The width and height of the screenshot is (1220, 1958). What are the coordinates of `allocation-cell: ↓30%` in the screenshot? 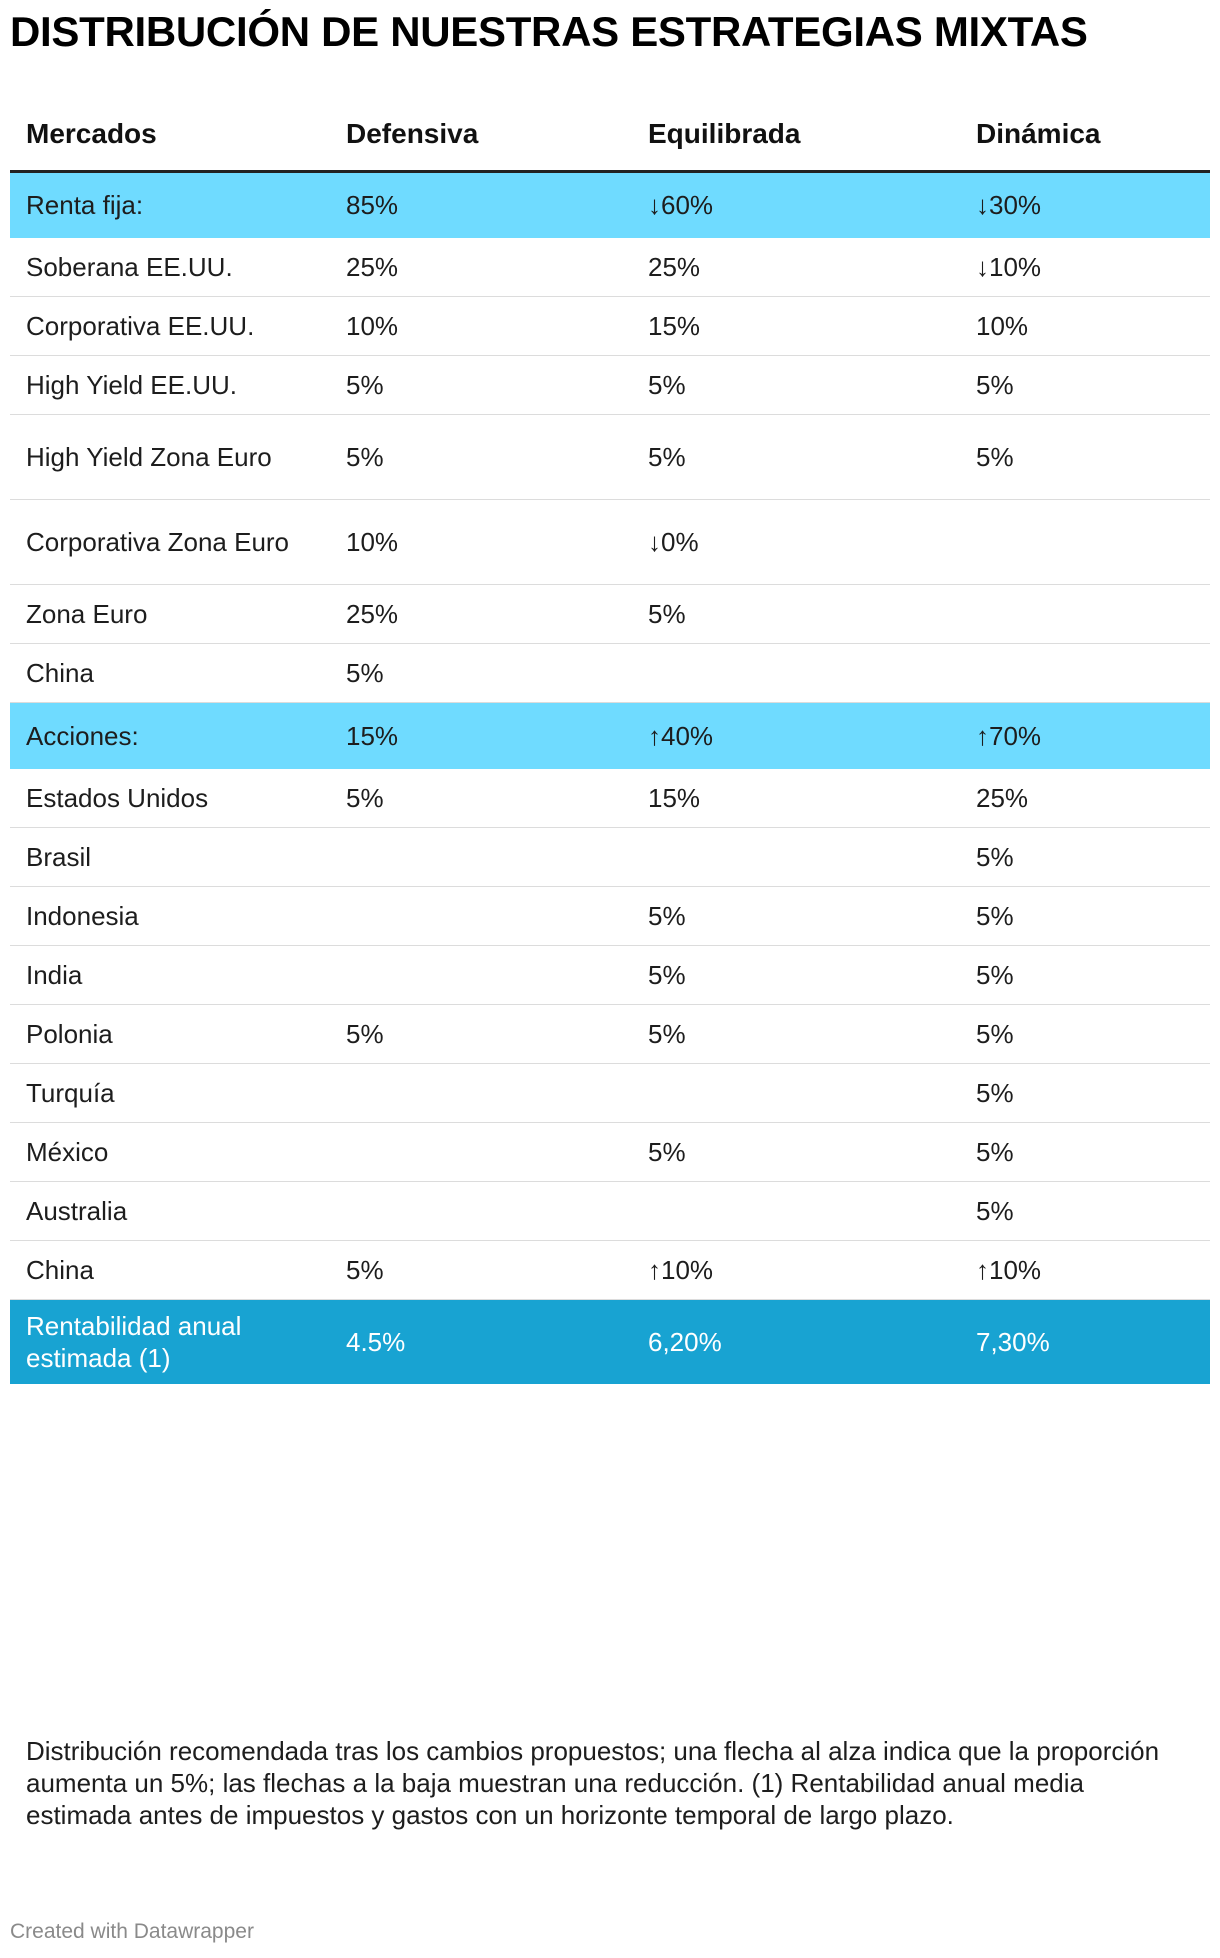 It's located at (1085, 204).